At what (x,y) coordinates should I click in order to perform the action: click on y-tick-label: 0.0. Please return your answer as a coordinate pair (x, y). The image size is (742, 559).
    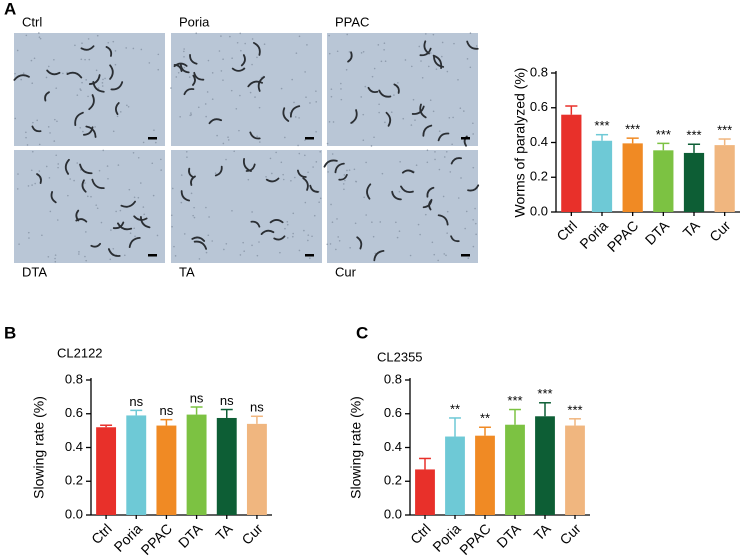
    Looking at the image, I should click on (539, 210).